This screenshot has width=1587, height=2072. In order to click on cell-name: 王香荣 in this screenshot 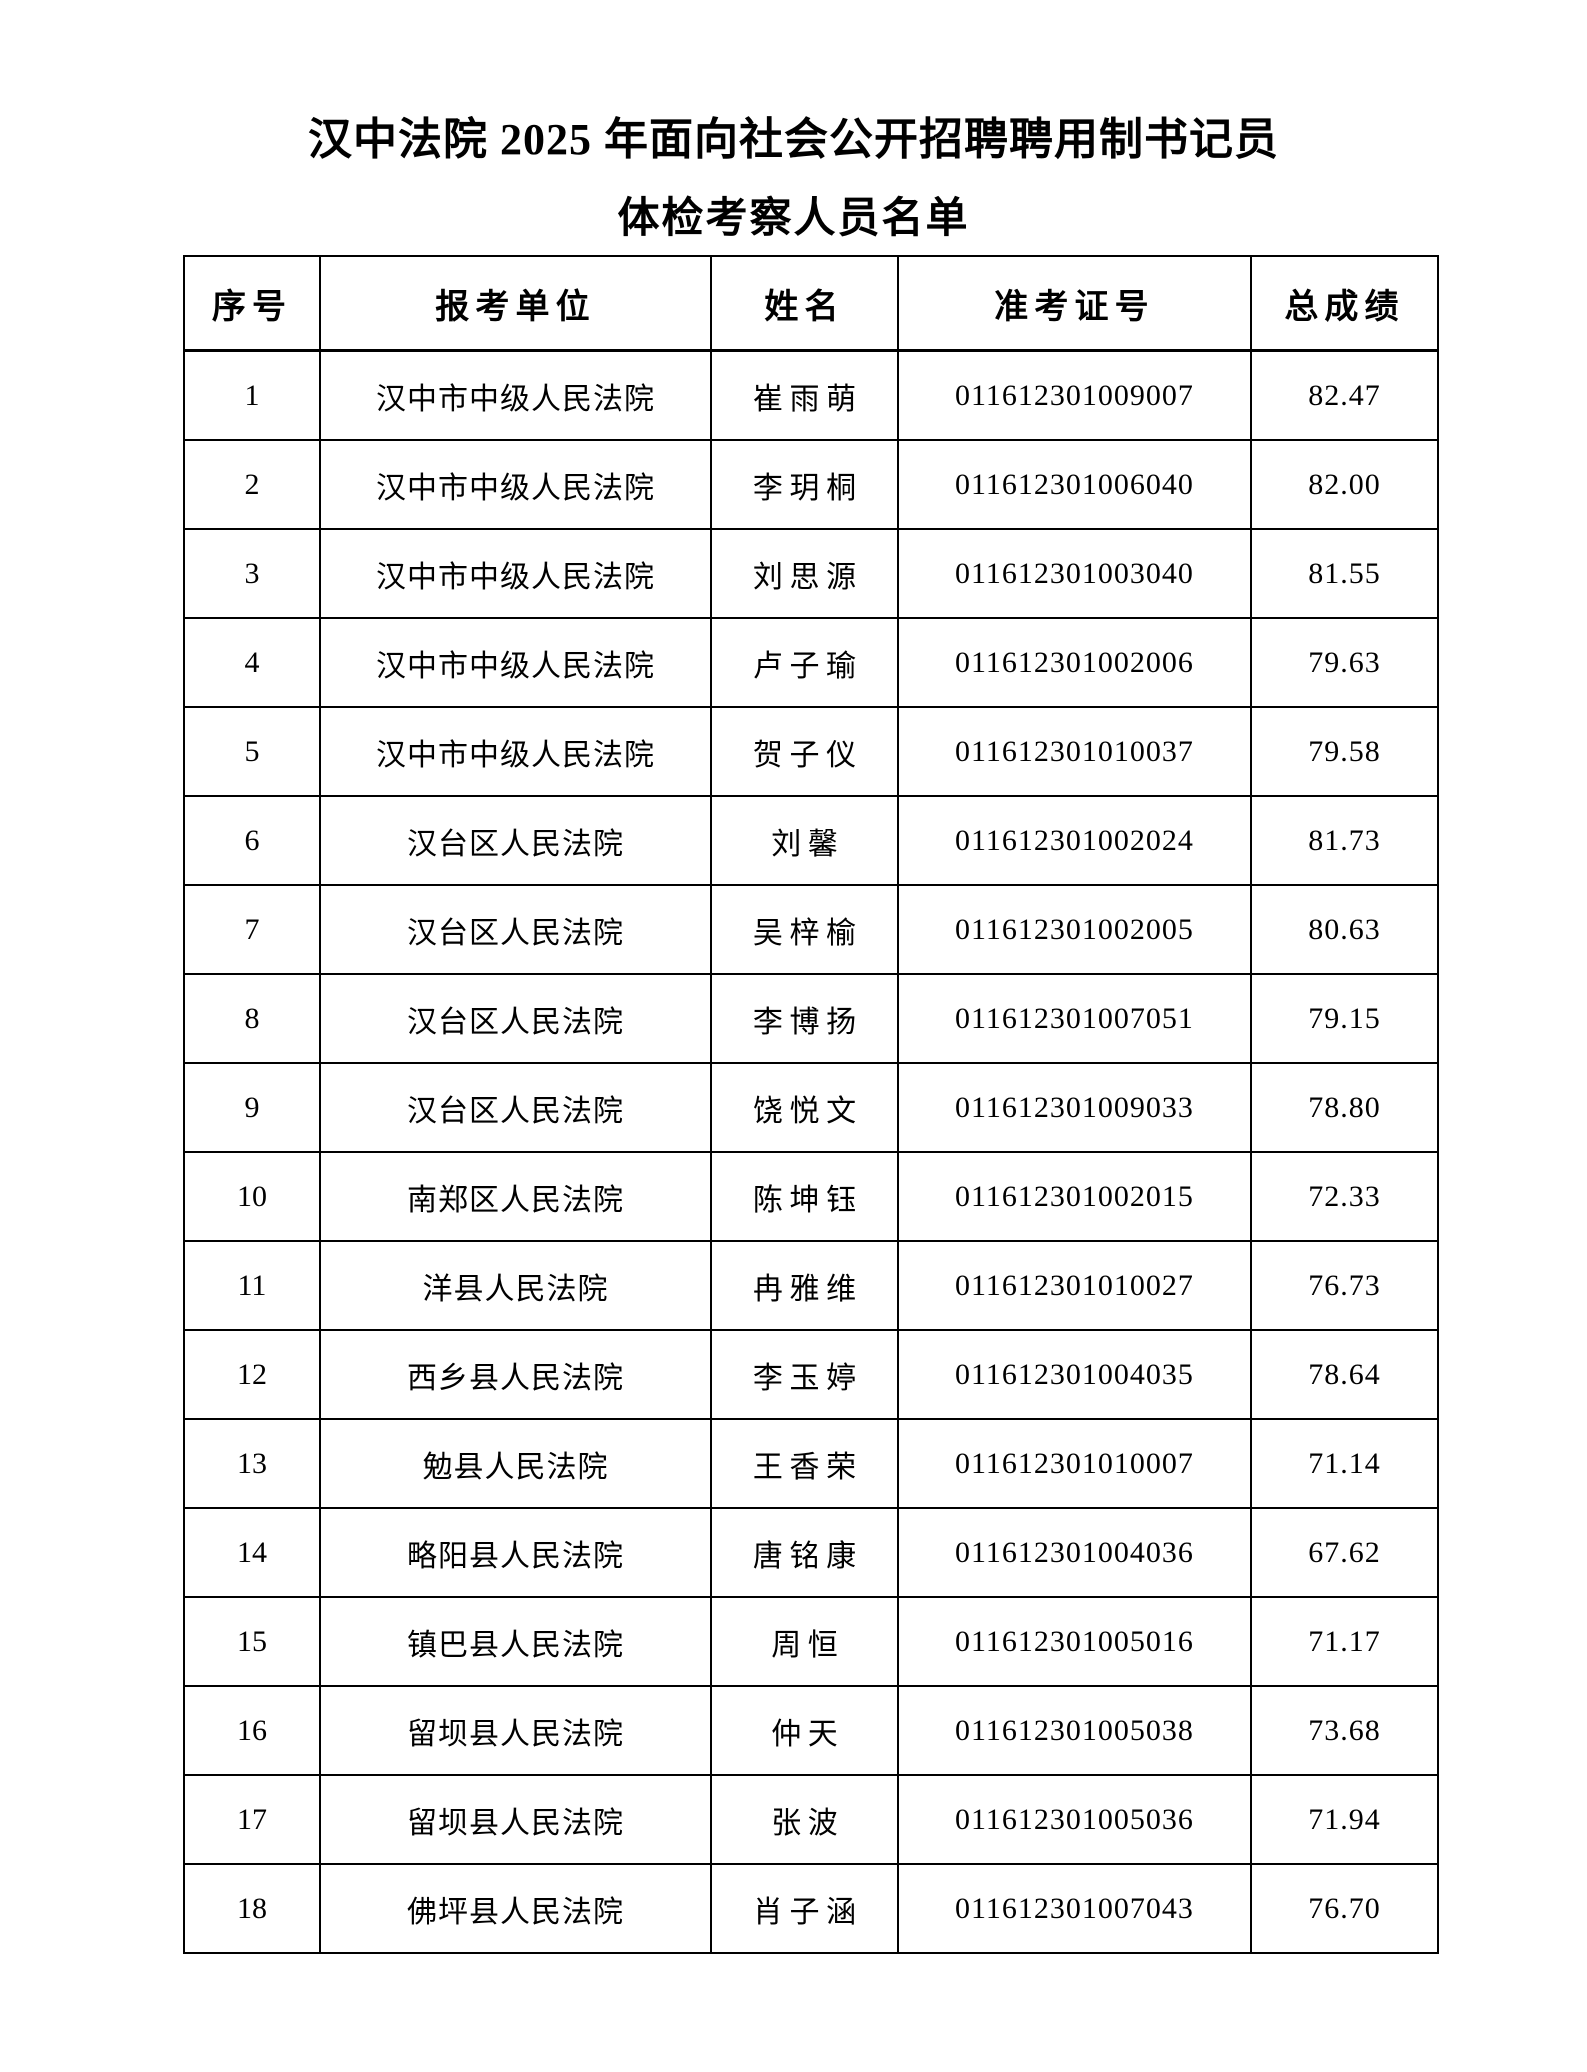, I will do `click(804, 1463)`.